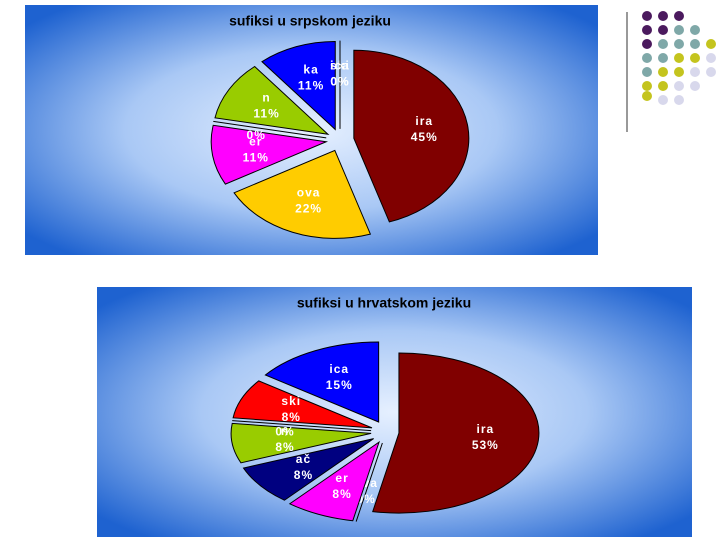  What do you see at coordinates (339, 385) in the screenshot?
I see `slice-value-label: 15%` at bounding box center [339, 385].